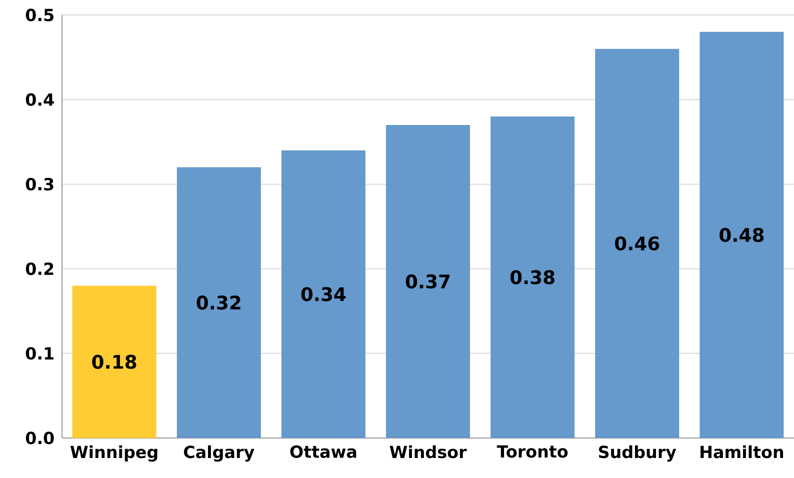 The height and width of the screenshot is (478, 794). Describe the element at coordinates (114, 453) in the screenshot. I see `x-tick-label: Winnipeg` at that location.